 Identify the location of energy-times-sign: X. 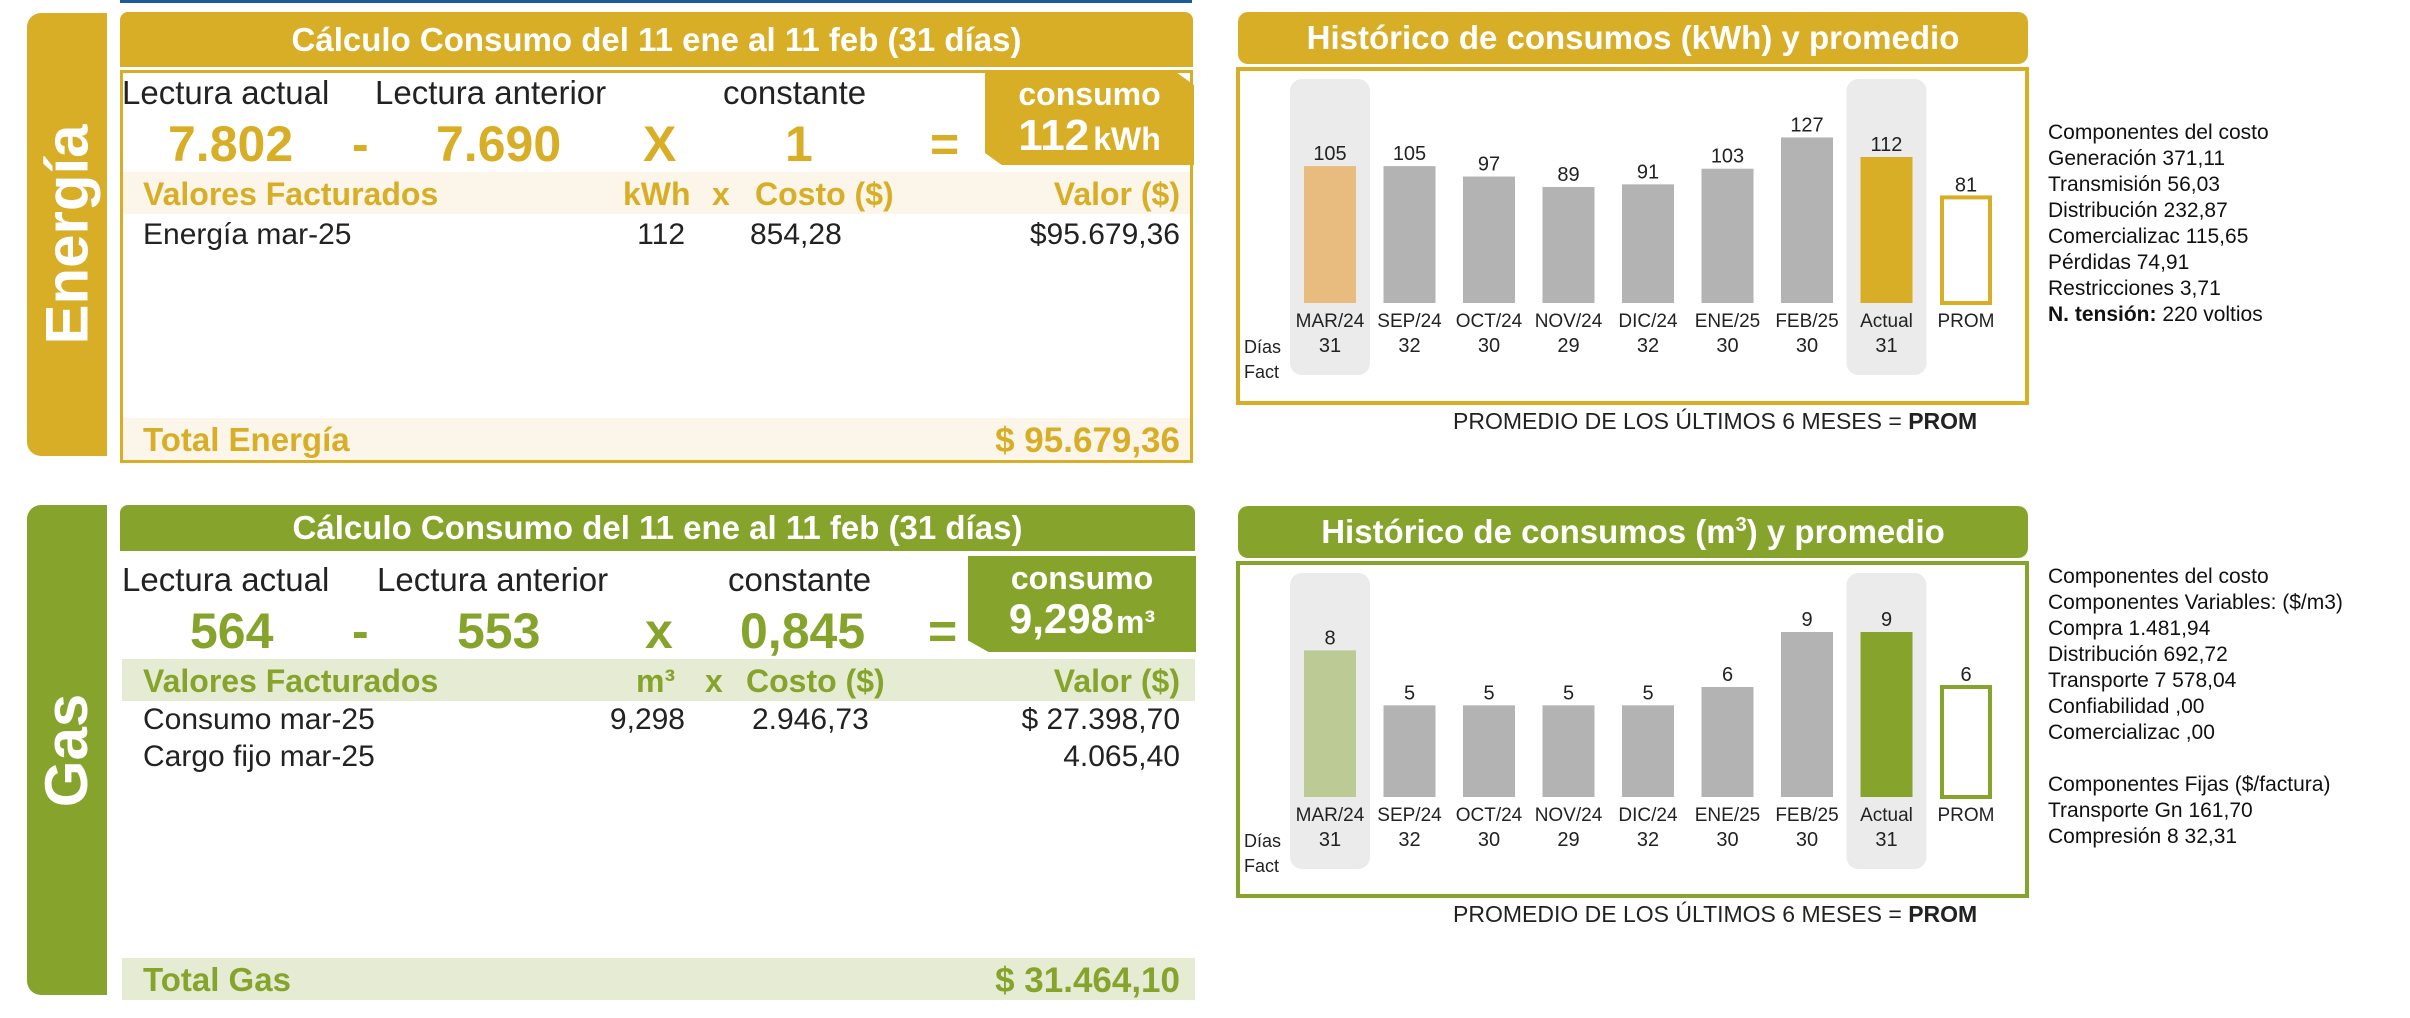
(660, 144).